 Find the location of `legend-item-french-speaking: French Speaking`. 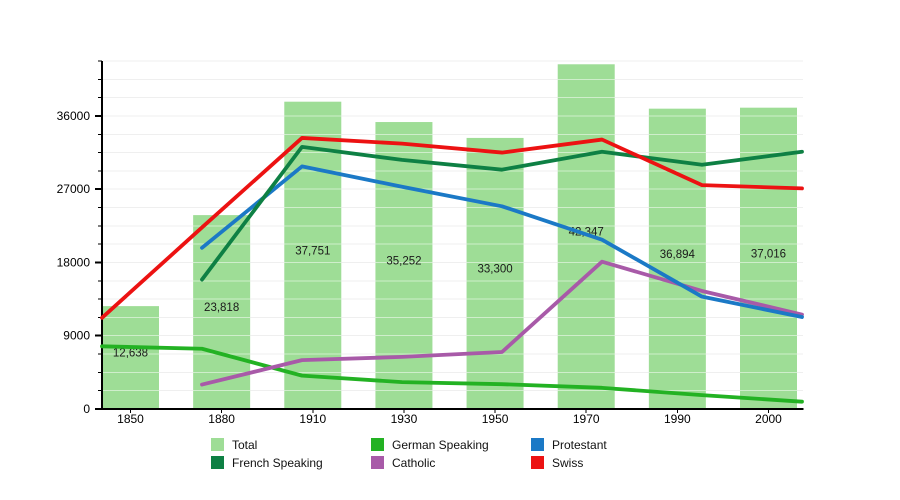

legend-item-french-speaking: French Speaking is located at coordinates (291, 462).